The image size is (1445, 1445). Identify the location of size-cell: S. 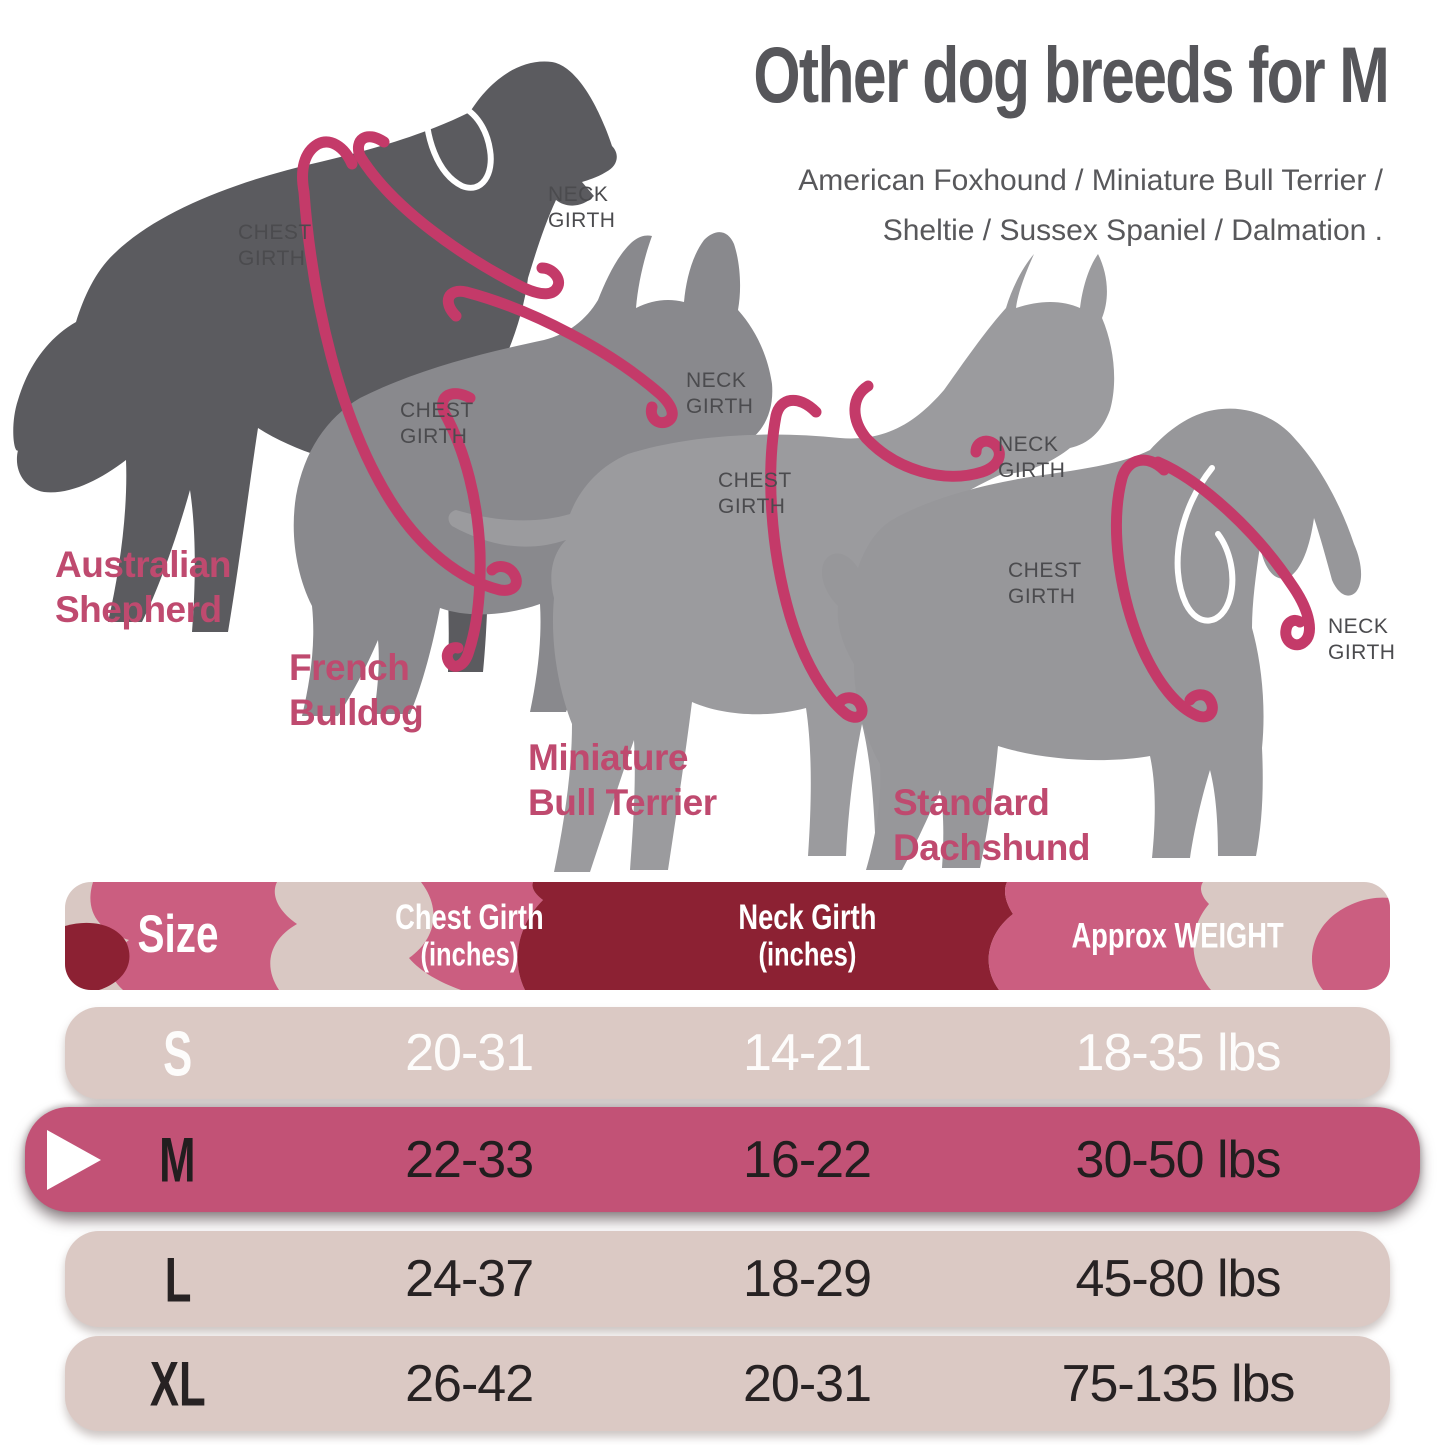
(178, 1053).